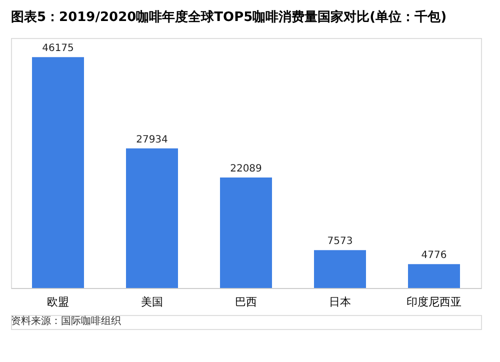 Image resolution: width=500 pixels, height=362 pixels. Describe the element at coordinates (340, 242) in the screenshot. I see `data-label: 7573` at that location.